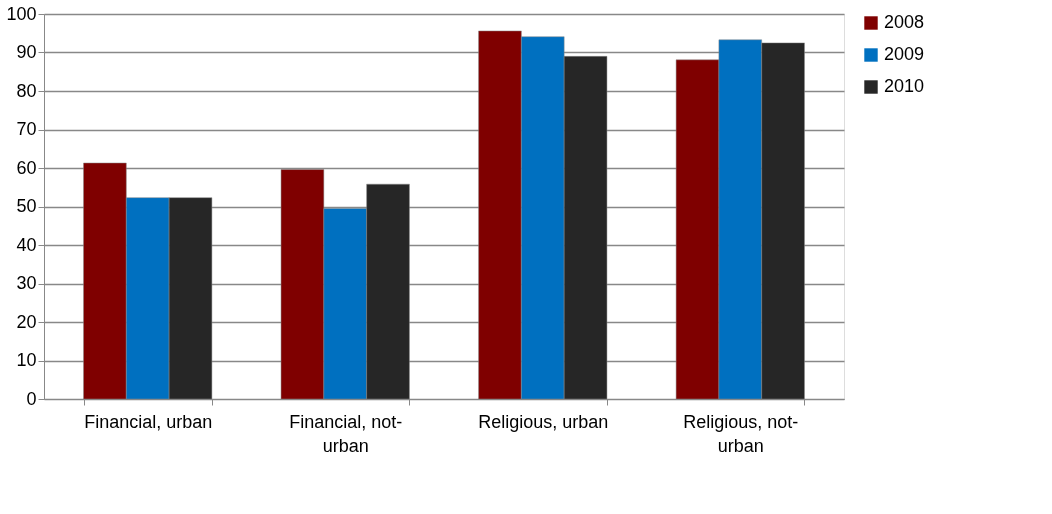  What do you see at coordinates (26, 244) in the screenshot?
I see `y-tick-label: 40` at bounding box center [26, 244].